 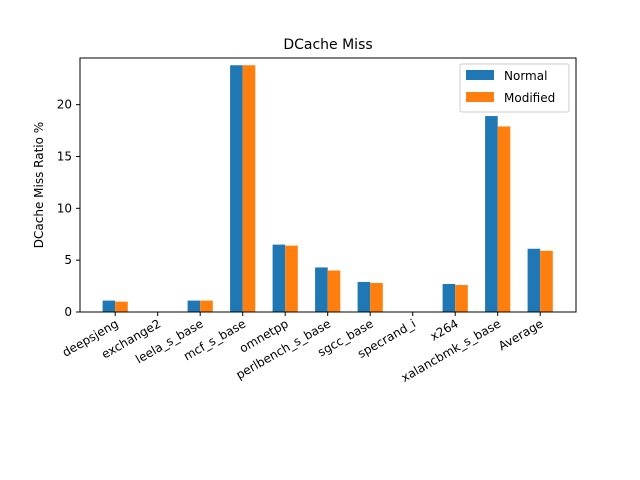 What do you see at coordinates (504, 219) in the screenshot?
I see `bar-modified-xalancbmk_s_base` at bounding box center [504, 219].